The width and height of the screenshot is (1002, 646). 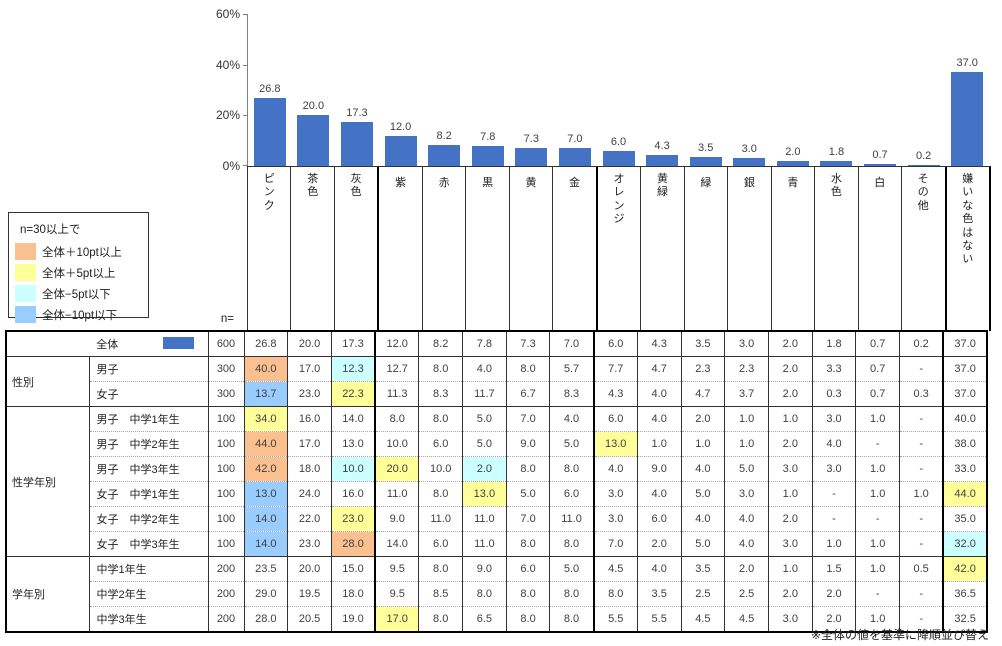 I want to click on table-value-cell: 7.7, so click(x=615, y=369).